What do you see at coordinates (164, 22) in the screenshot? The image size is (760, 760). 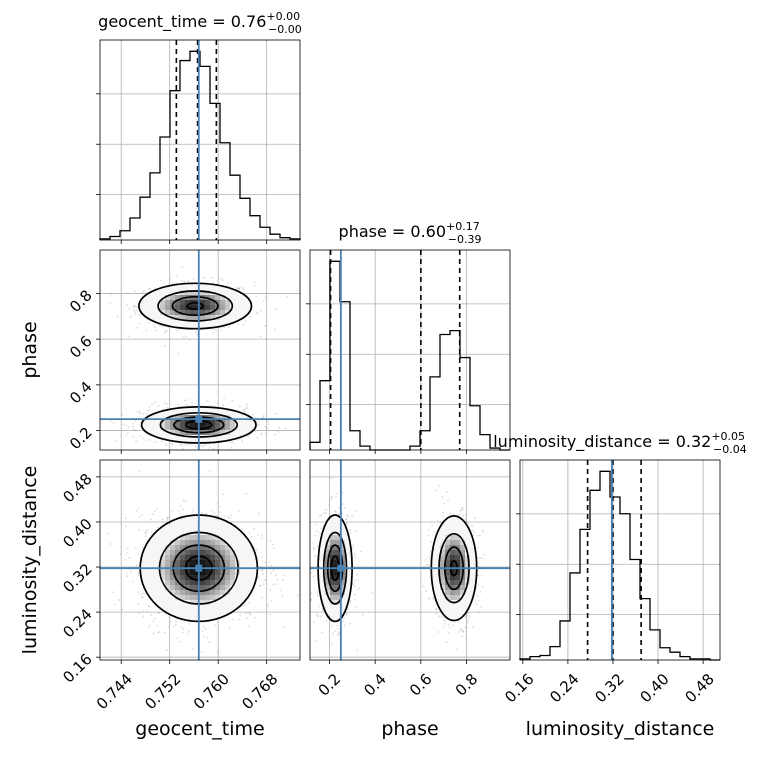 I see `title-label: geocent_time =` at bounding box center [164, 22].